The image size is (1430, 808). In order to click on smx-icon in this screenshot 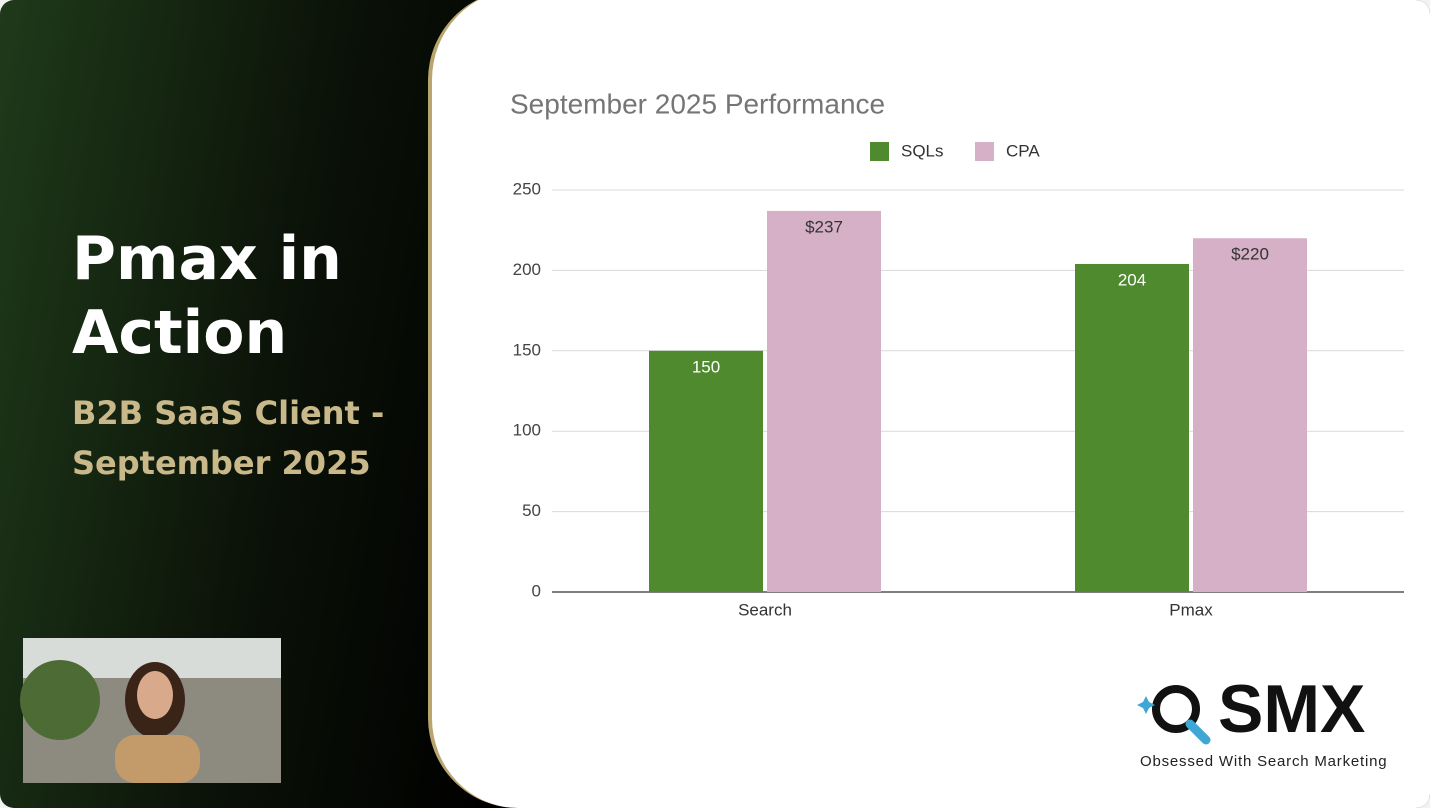, I will do `click(1174, 715)`.